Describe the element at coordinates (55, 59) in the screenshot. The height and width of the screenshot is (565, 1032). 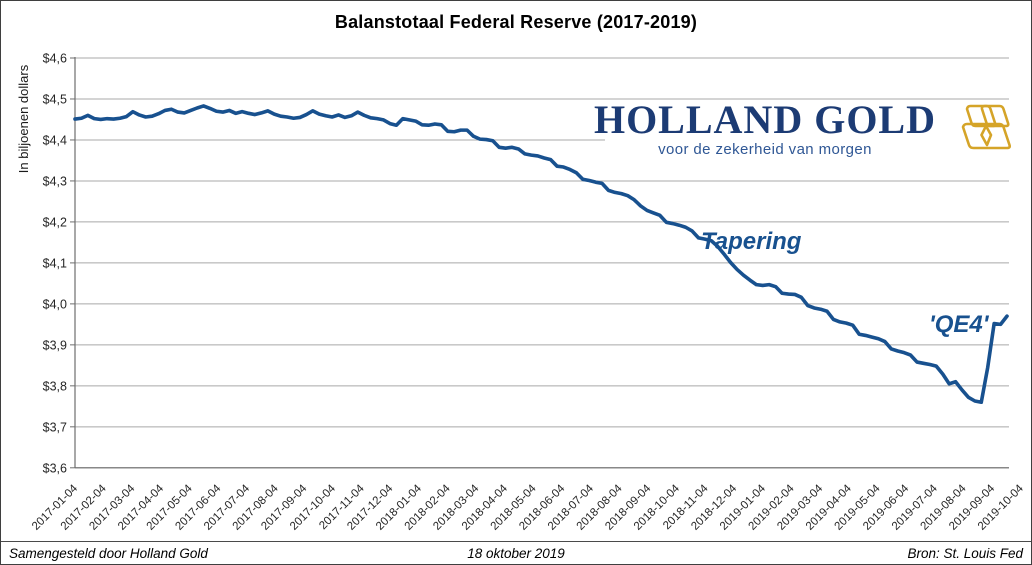
I see `y-tick-label: $4,6` at that location.